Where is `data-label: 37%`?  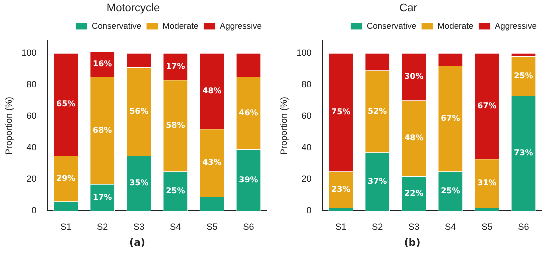
data-label: 37% is located at coordinates (378, 181).